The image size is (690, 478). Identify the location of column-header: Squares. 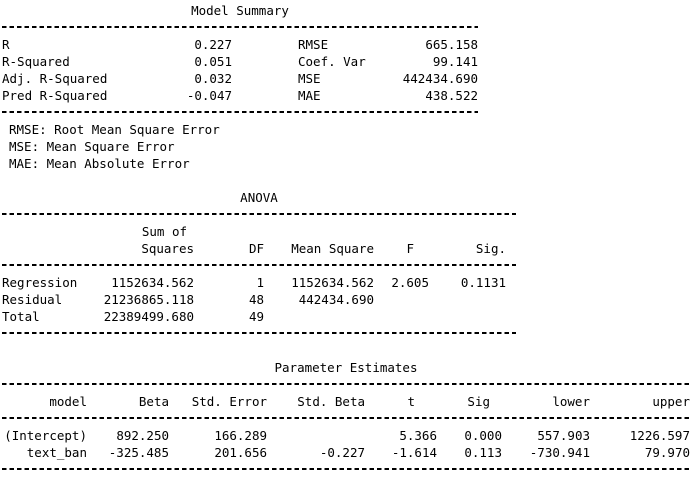
(167, 248).